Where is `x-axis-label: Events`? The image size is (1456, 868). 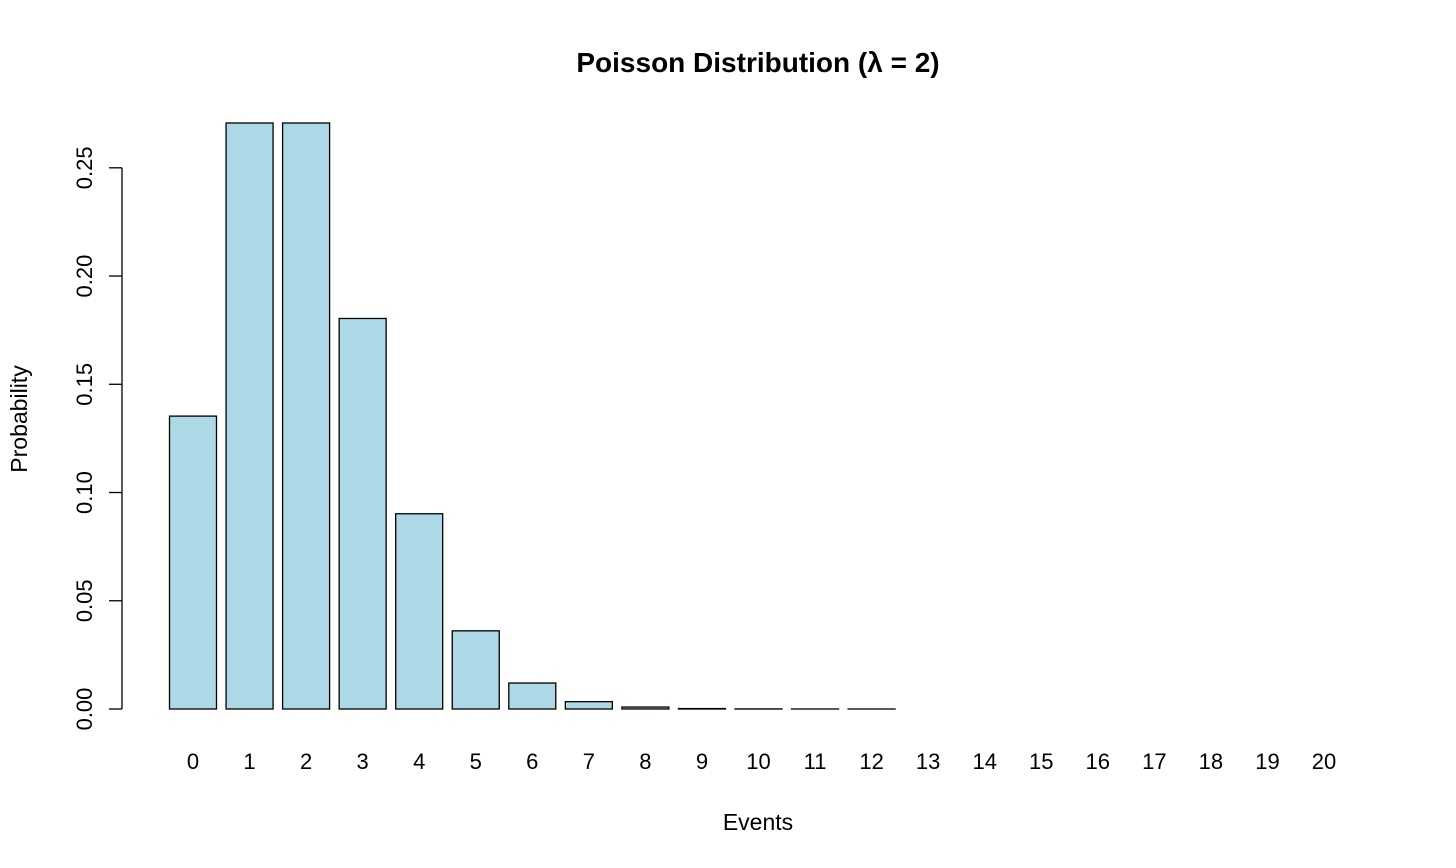
x-axis-label: Events is located at coordinates (758, 822).